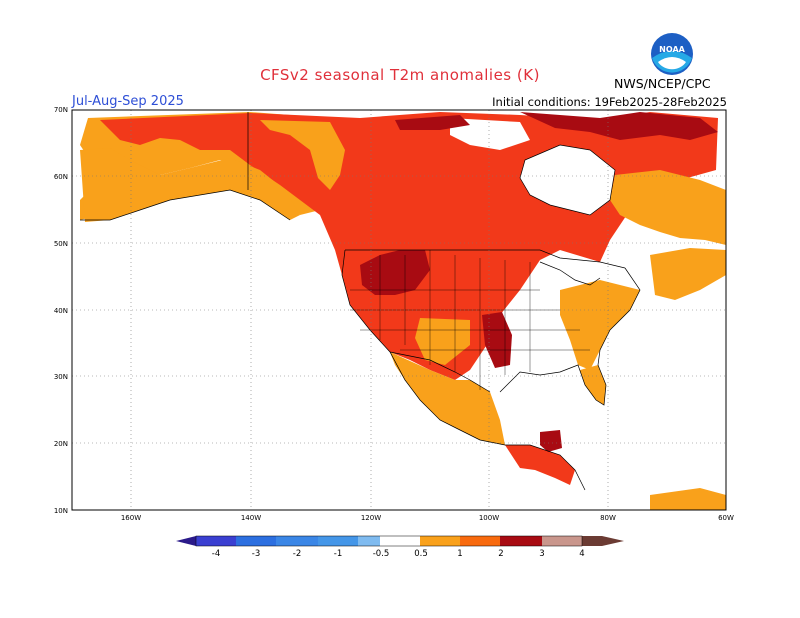  What do you see at coordinates (395, 272) in the screenshot?
I see `region-pnw-dark` at bounding box center [395, 272].